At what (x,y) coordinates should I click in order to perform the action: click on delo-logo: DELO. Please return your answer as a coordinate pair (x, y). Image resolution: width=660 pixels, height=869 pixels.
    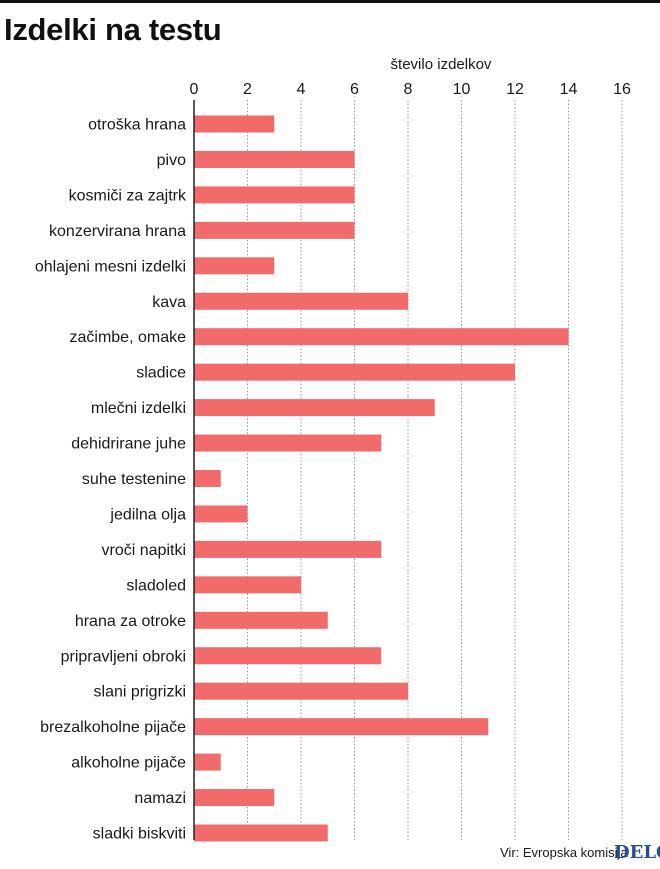
    Looking at the image, I should click on (637, 852).